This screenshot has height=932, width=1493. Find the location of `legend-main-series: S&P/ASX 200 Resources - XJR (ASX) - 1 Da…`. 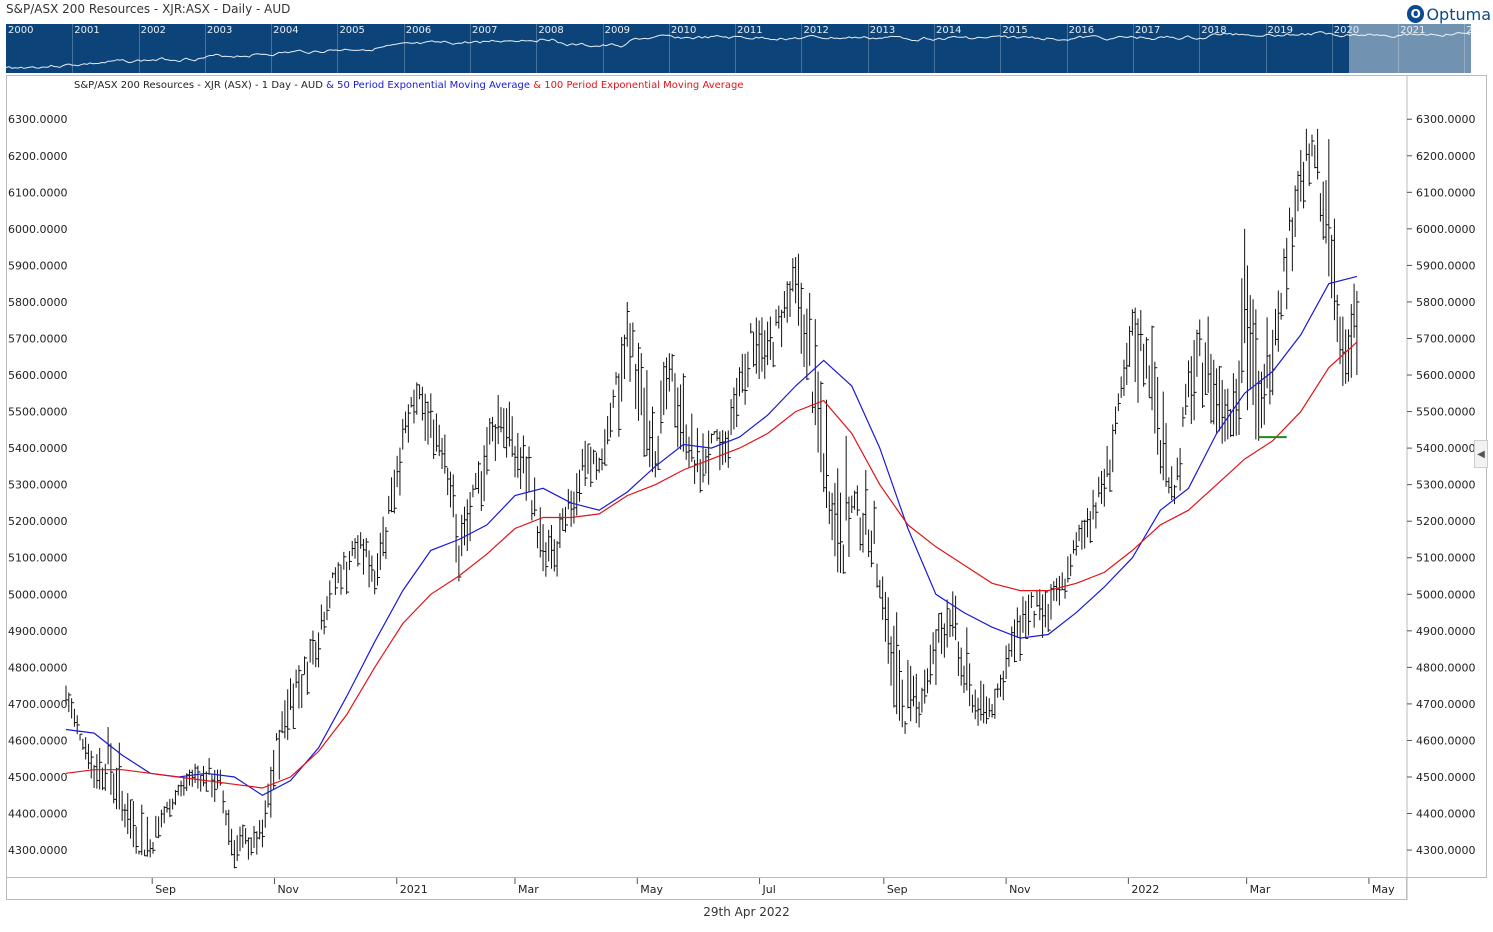

legend-main-series: S&P/ASX 200 Resources - XJR (ASX) - 1 Da… is located at coordinates (198, 85).